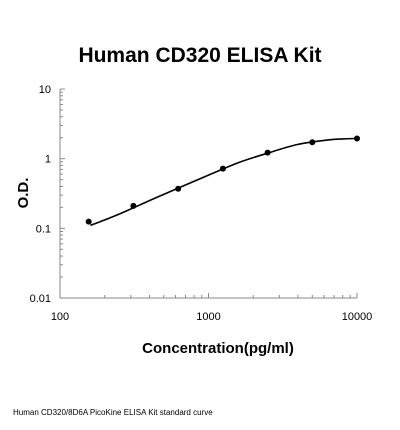  Describe the element at coordinates (48, 160) in the screenshot. I see `y-tick-label: 1` at that location.